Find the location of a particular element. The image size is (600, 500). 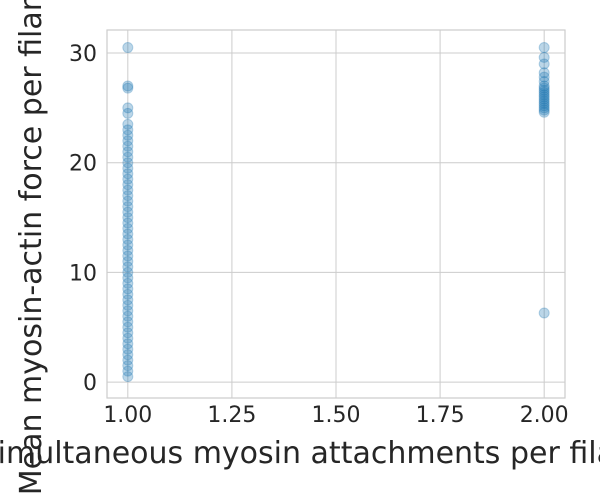

x-tick-label: 1.00 is located at coordinates (127, 415).